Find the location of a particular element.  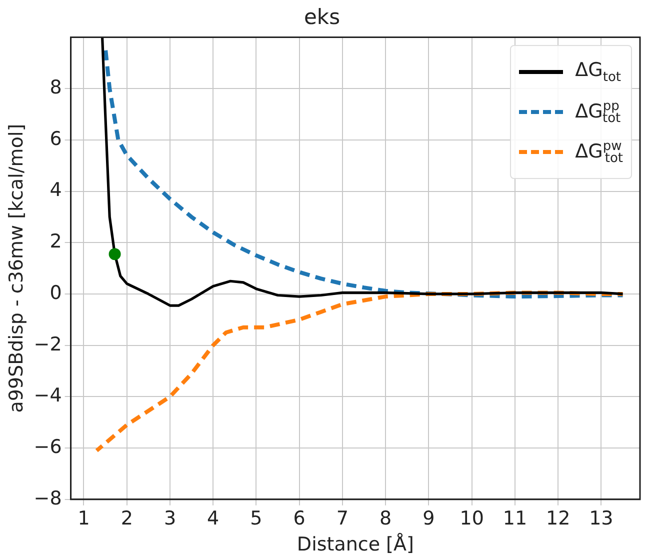

x-tick-label: 7 is located at coordinates (342, 519).